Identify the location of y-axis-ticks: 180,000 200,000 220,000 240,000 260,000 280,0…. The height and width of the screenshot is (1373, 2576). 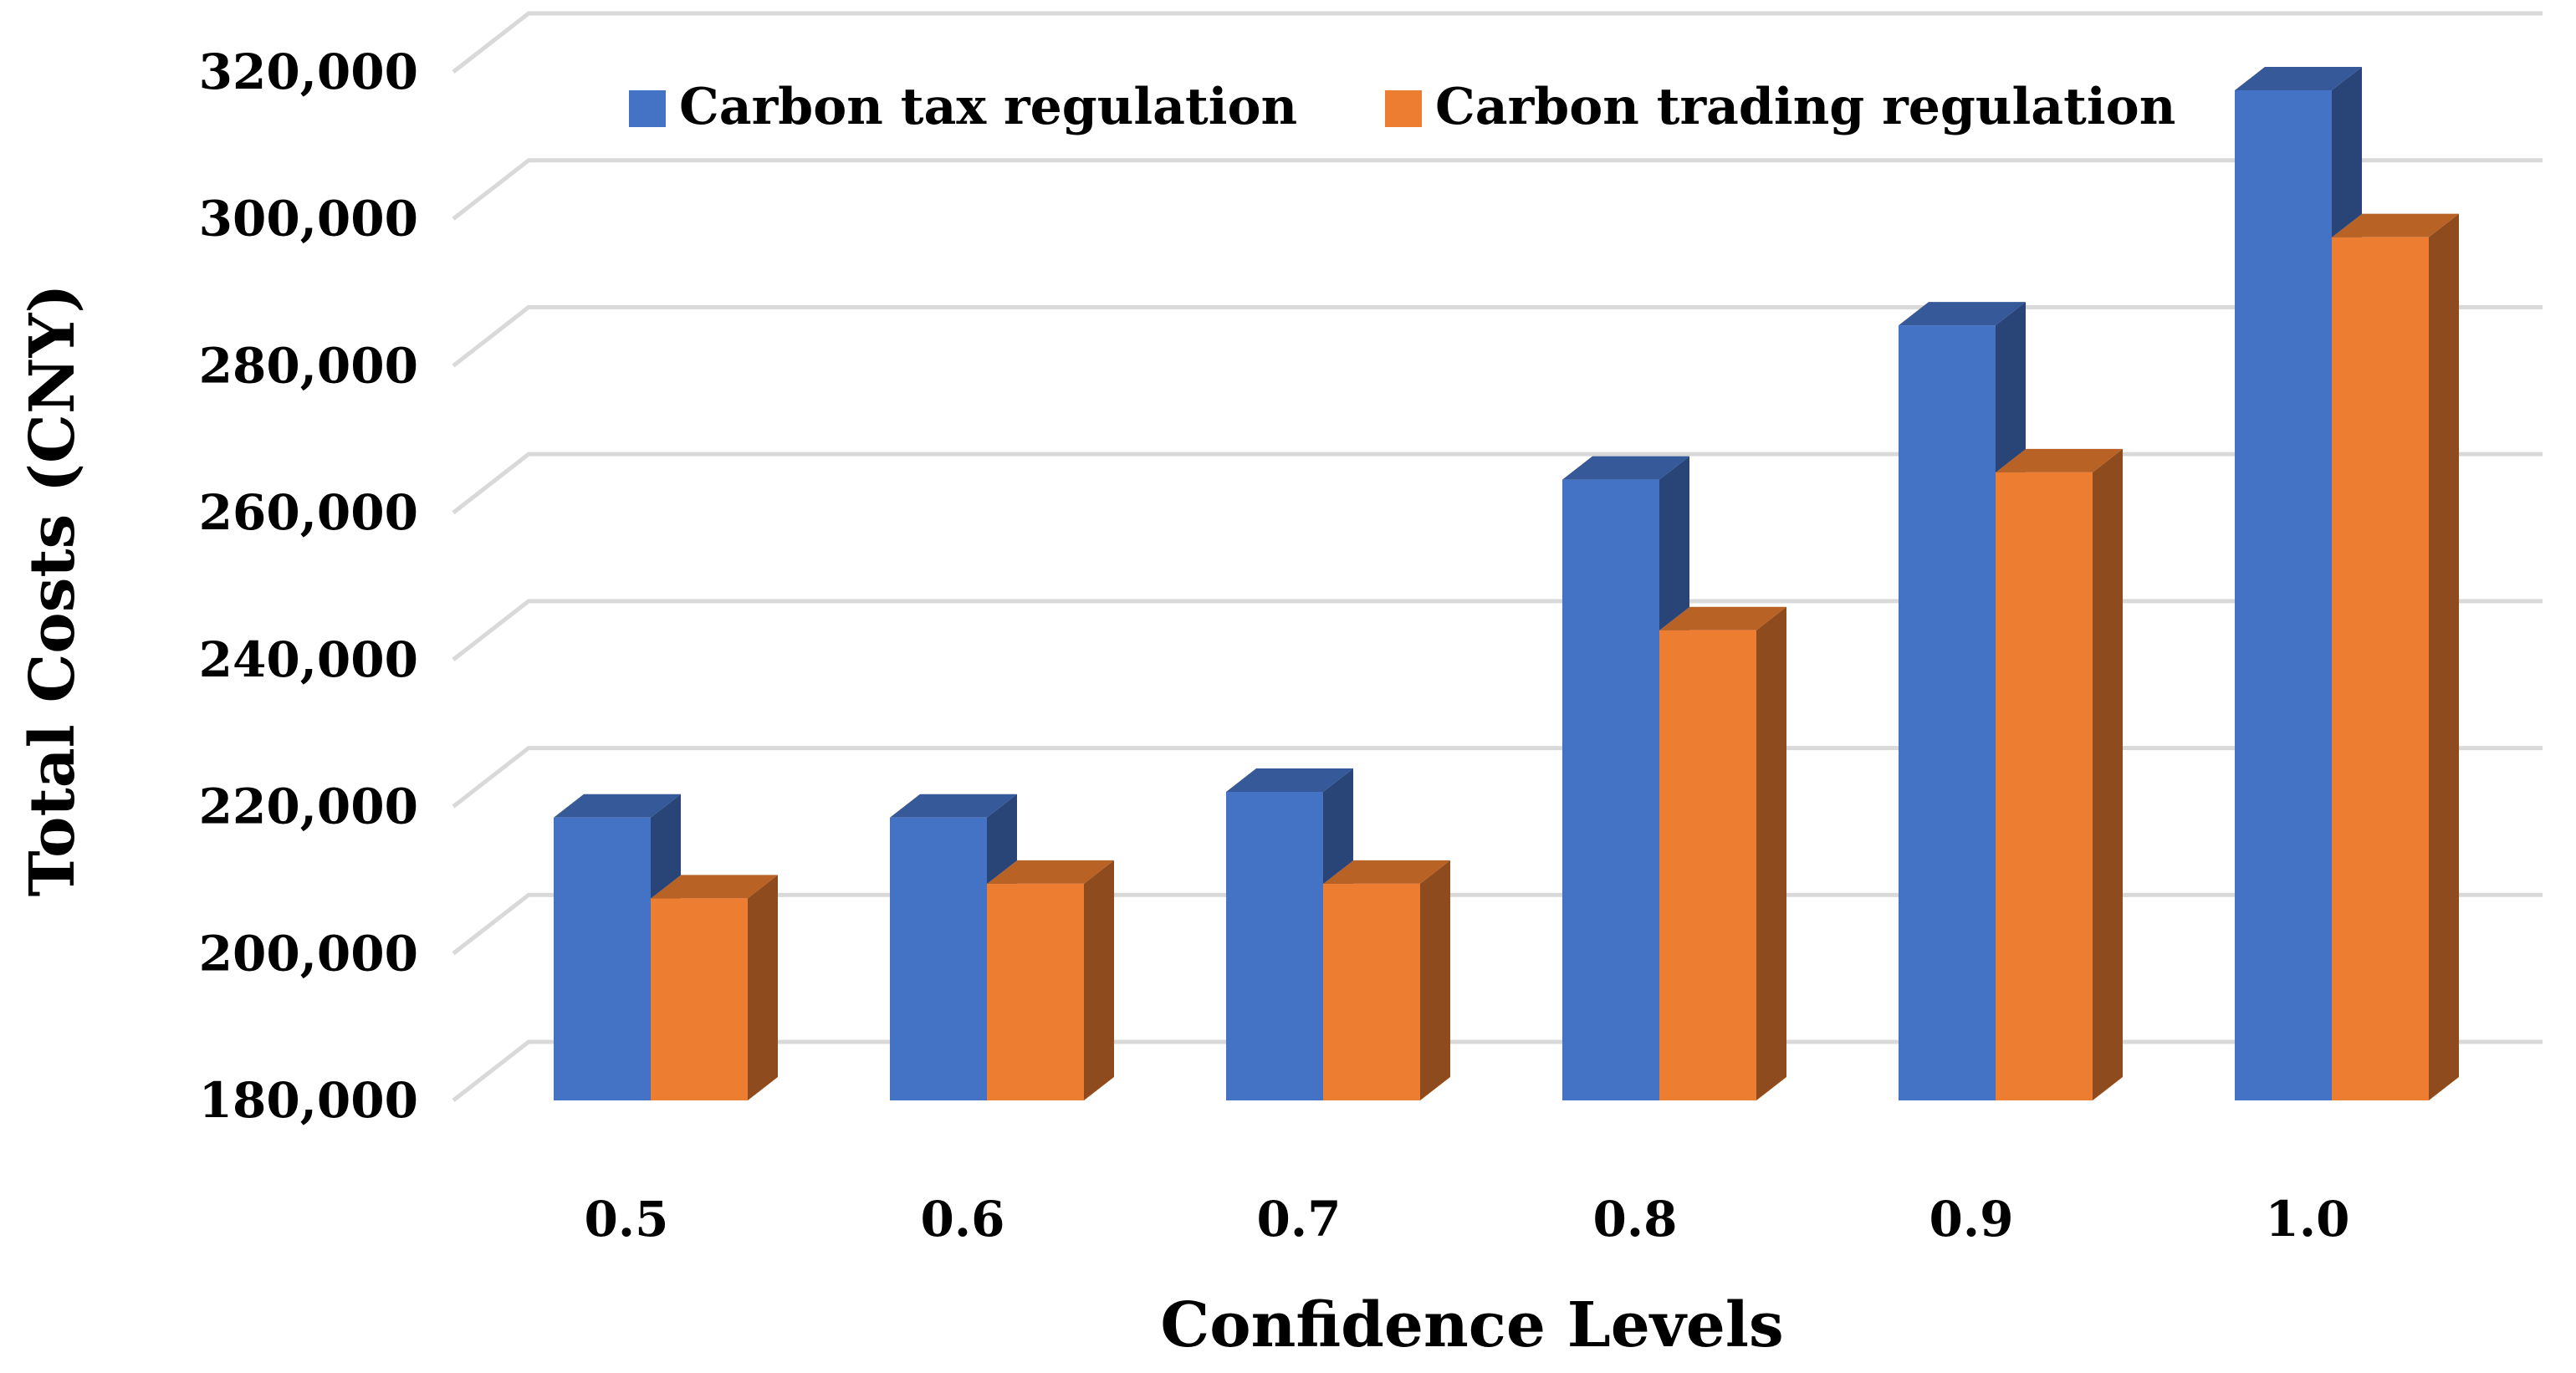
(308, 586).